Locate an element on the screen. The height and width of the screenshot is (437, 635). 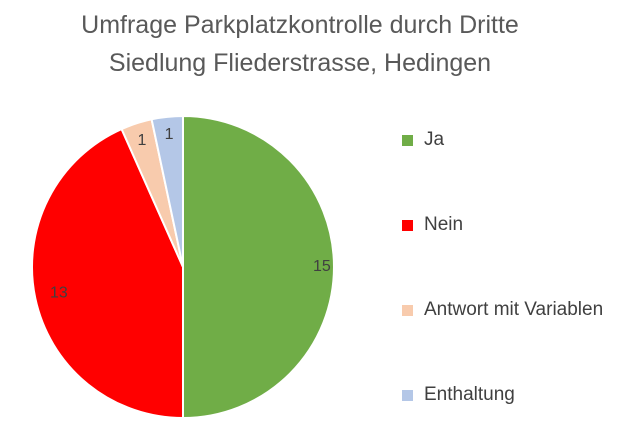
data-label-nein: 13 is located at coordinates (59, 293).